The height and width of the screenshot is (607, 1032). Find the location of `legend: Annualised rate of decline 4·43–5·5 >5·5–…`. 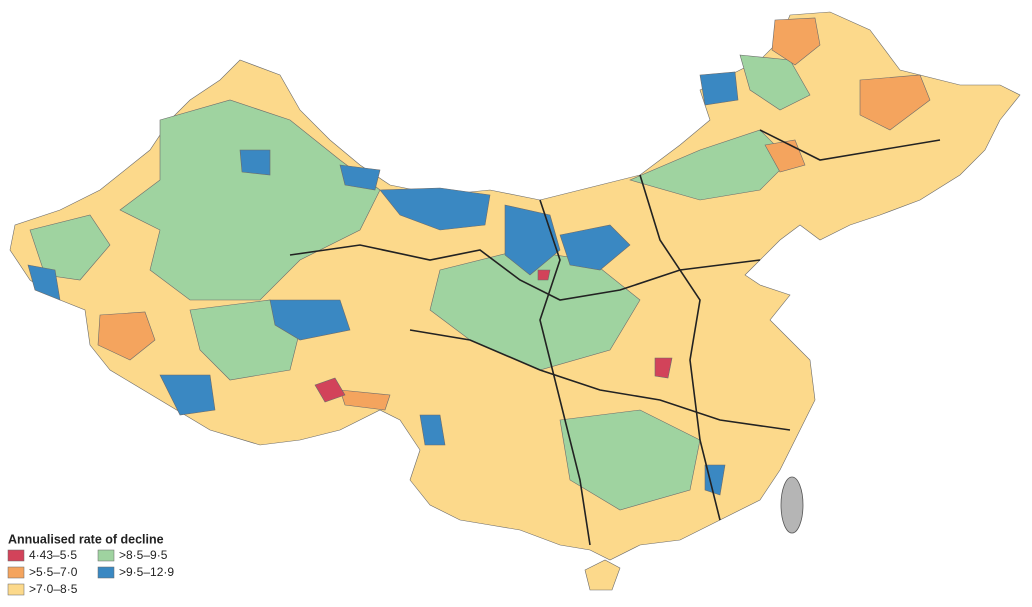

legend: Annualised rate of decline 4·43–5·5 >5·5–… is located at coordinates (90, 564).